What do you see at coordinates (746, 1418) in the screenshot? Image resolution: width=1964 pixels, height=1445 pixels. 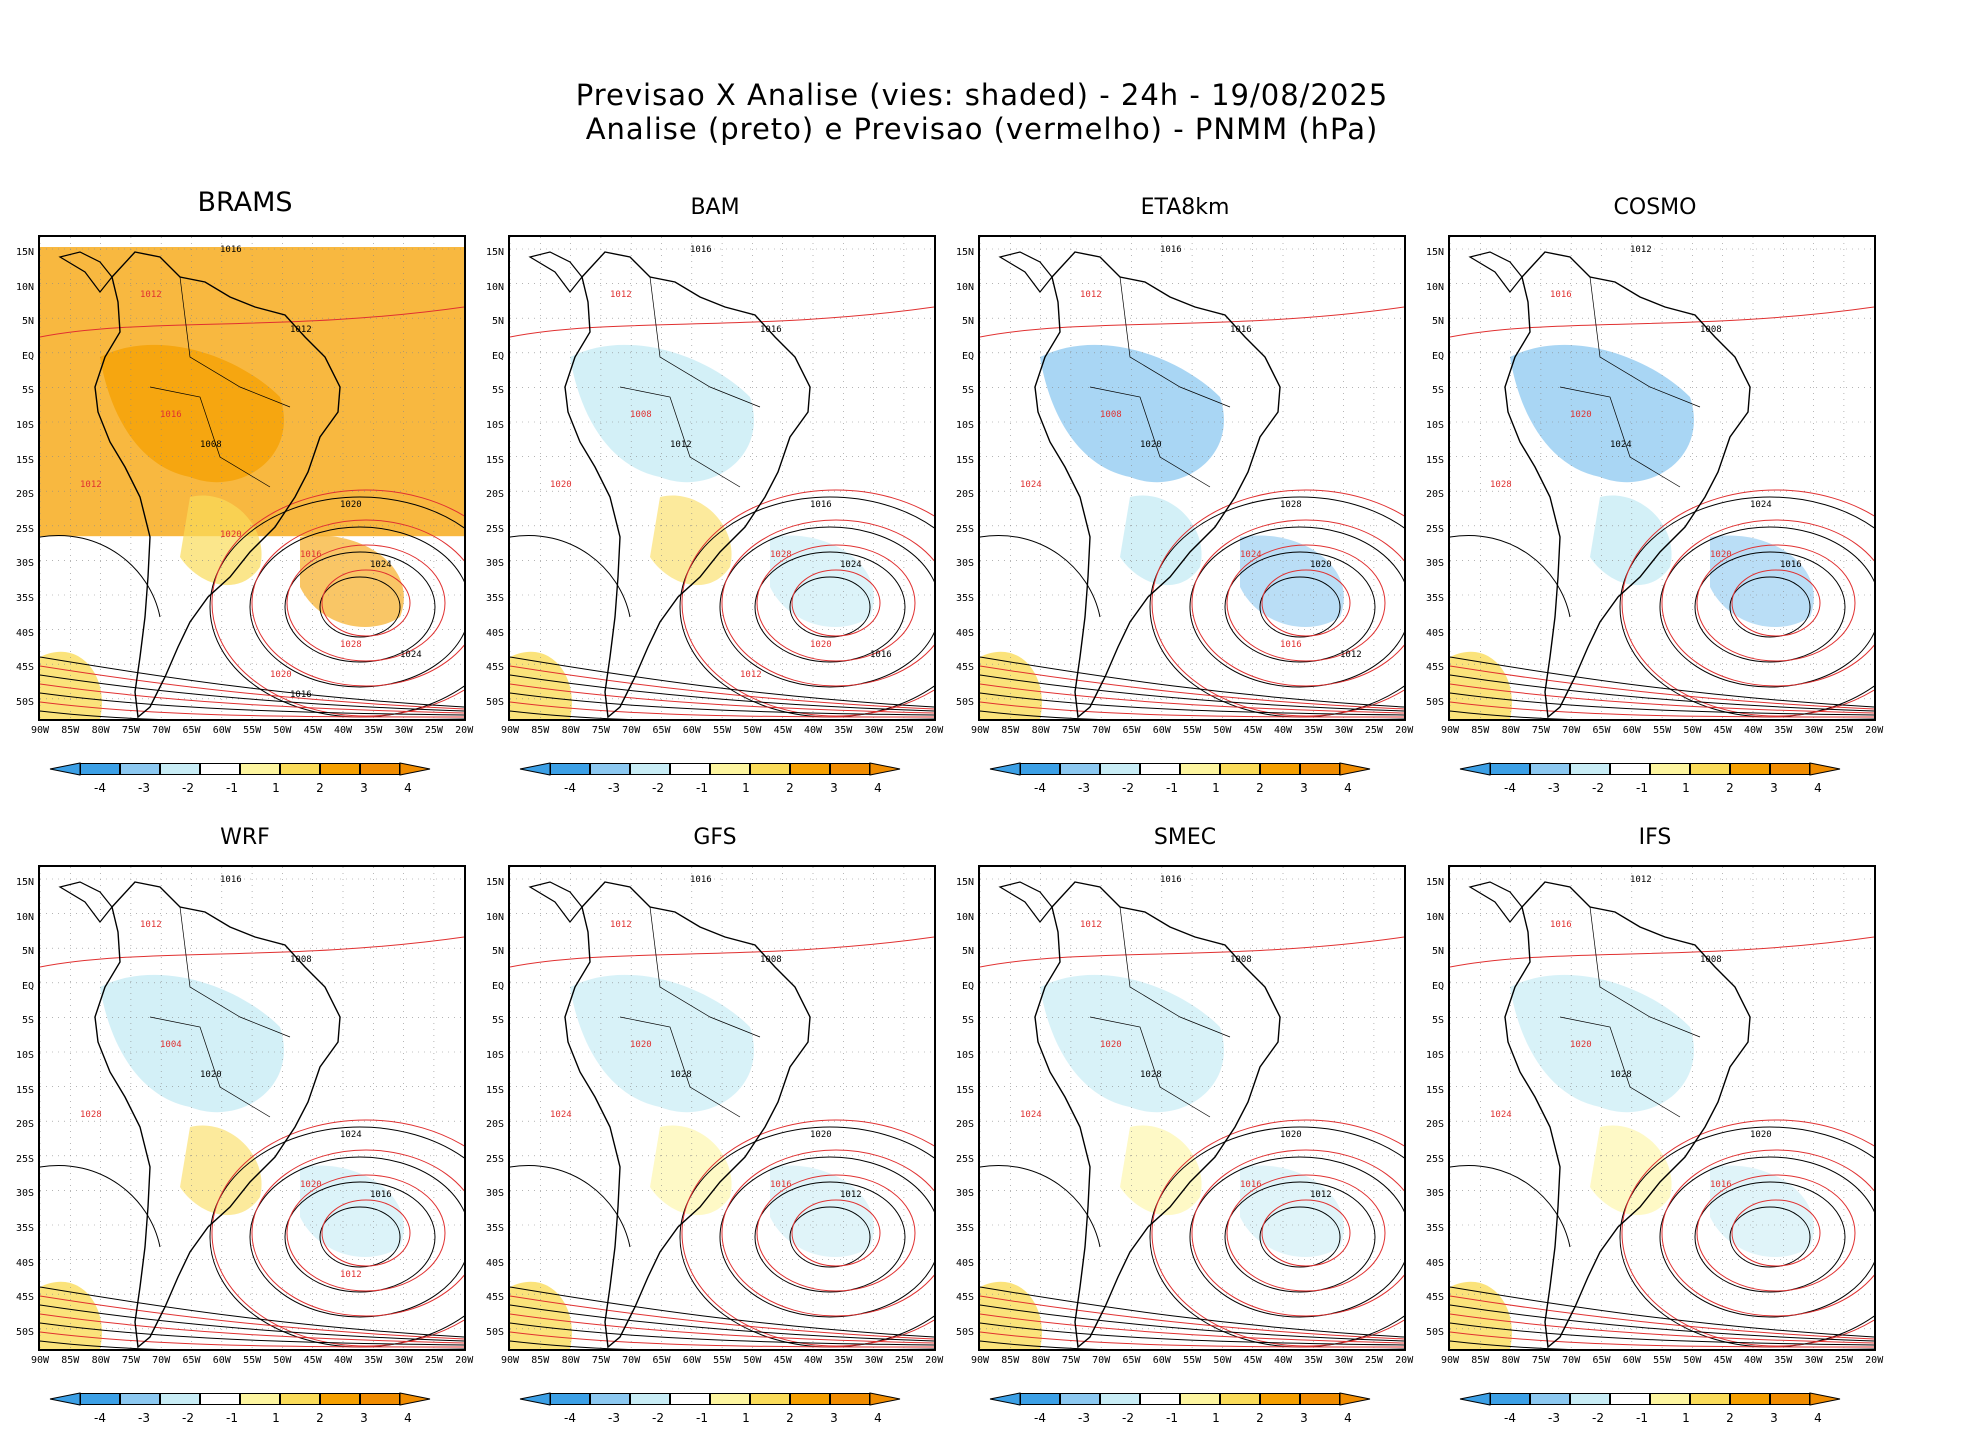 I see `colorbar-label: 1` at bounding box center [746, 1418].